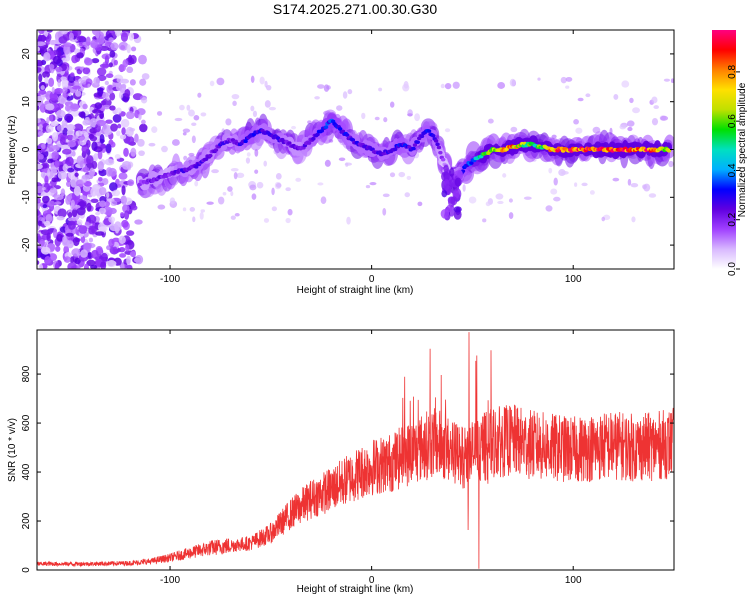  What do you see at coordinates (26, 54) in the screenshot?
I see `y-tick-label: 20` at bounding box center [26, 54].